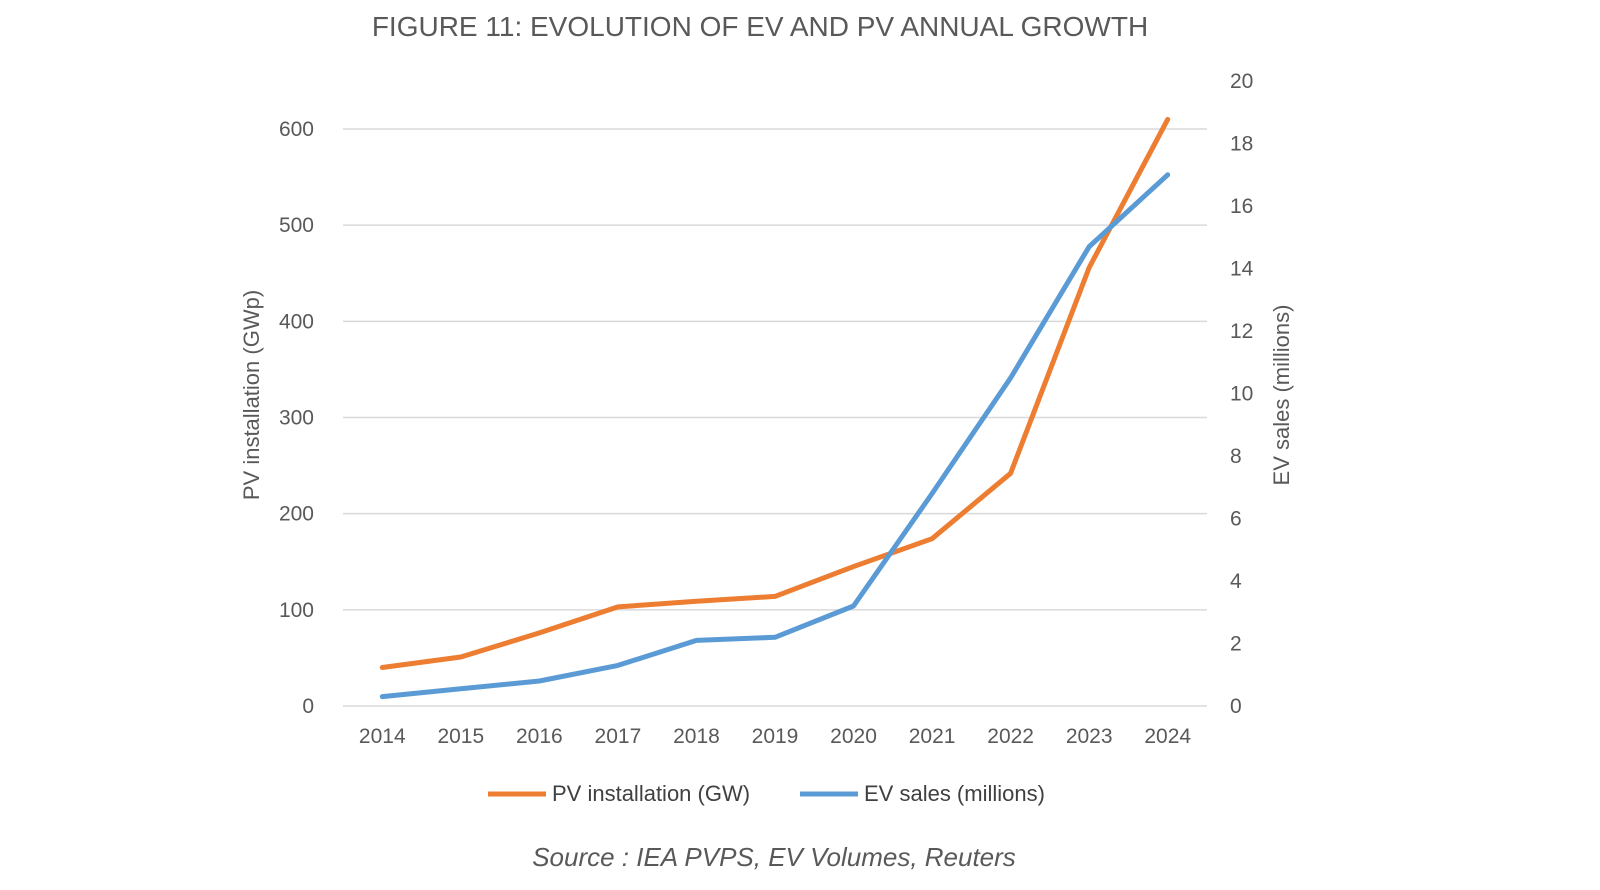 The height and width of the screenshot is (890, 1600). I want to click on x-tick-label: 2018, so click(696, 736).